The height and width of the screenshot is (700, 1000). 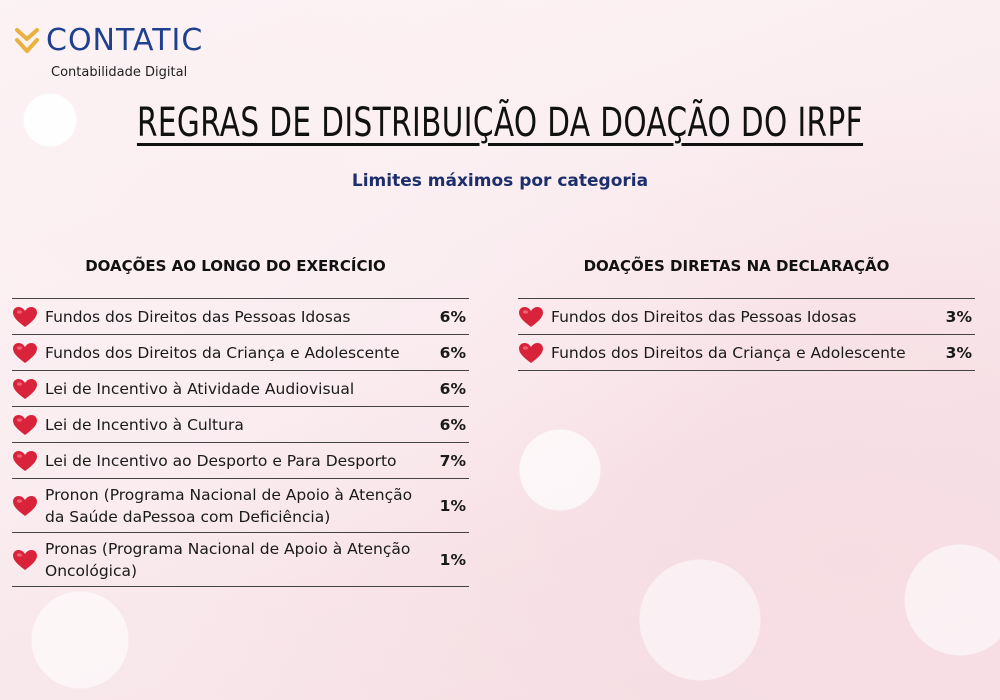 I want to click on contatic-logo-icon, so click(x=27, y=40).